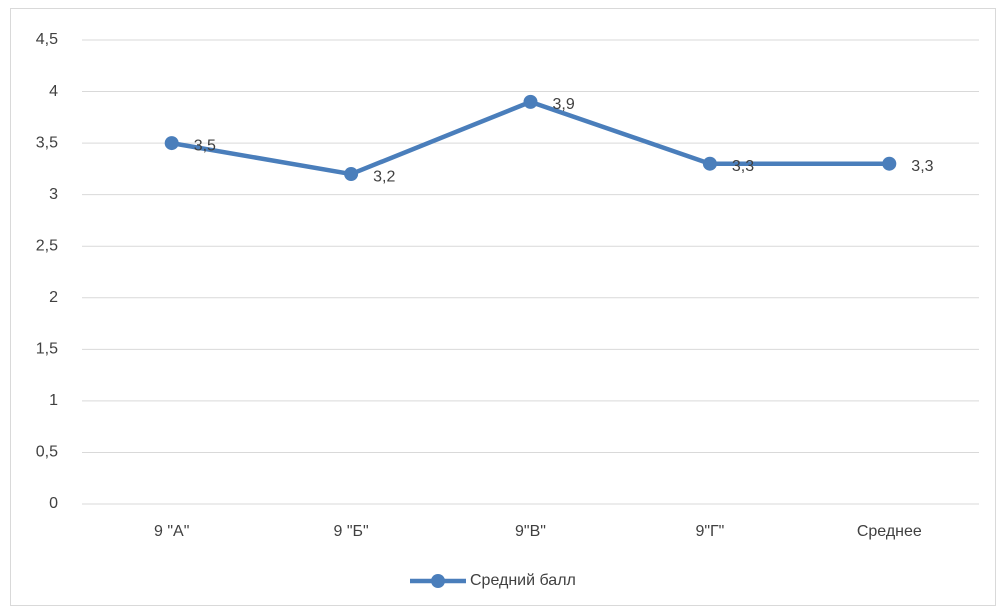 Image resolution: width=1000 pixels, height=616 pixels. I want to click on y-tick-label: 2, so click(53, 297).